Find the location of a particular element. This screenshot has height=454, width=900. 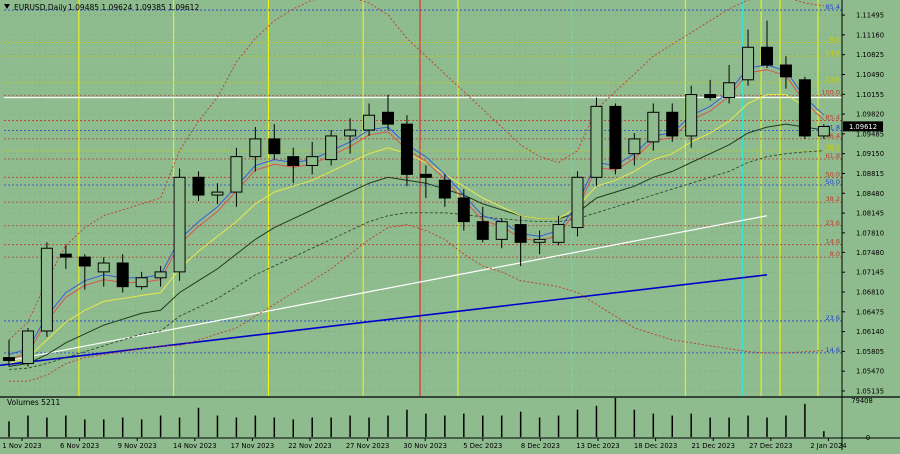

price-tick-label: 1.11160 is located at coordinates (870, 35).